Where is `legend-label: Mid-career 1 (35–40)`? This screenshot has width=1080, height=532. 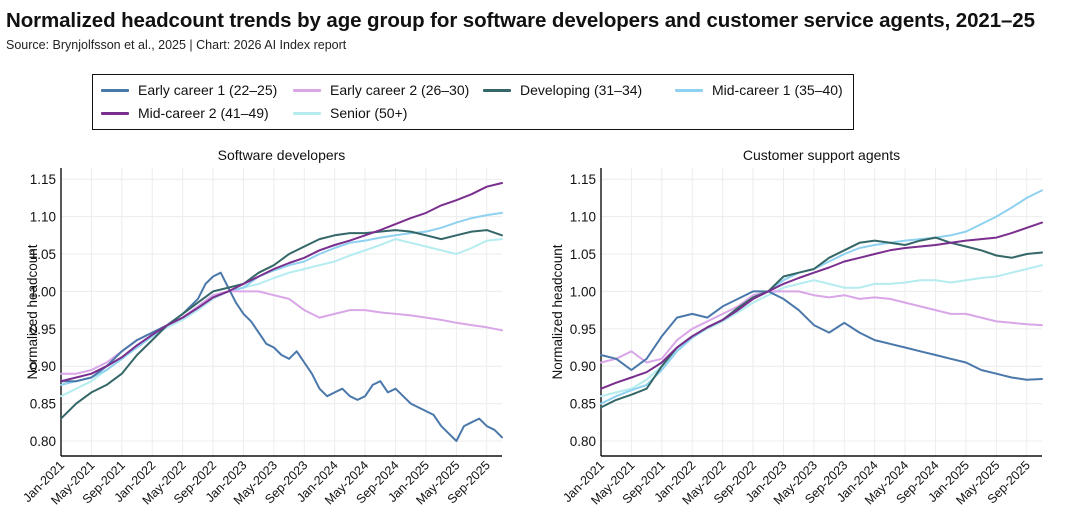
legend-label: Mid-career 1 (35–40) is located at coordinates (777, 90).